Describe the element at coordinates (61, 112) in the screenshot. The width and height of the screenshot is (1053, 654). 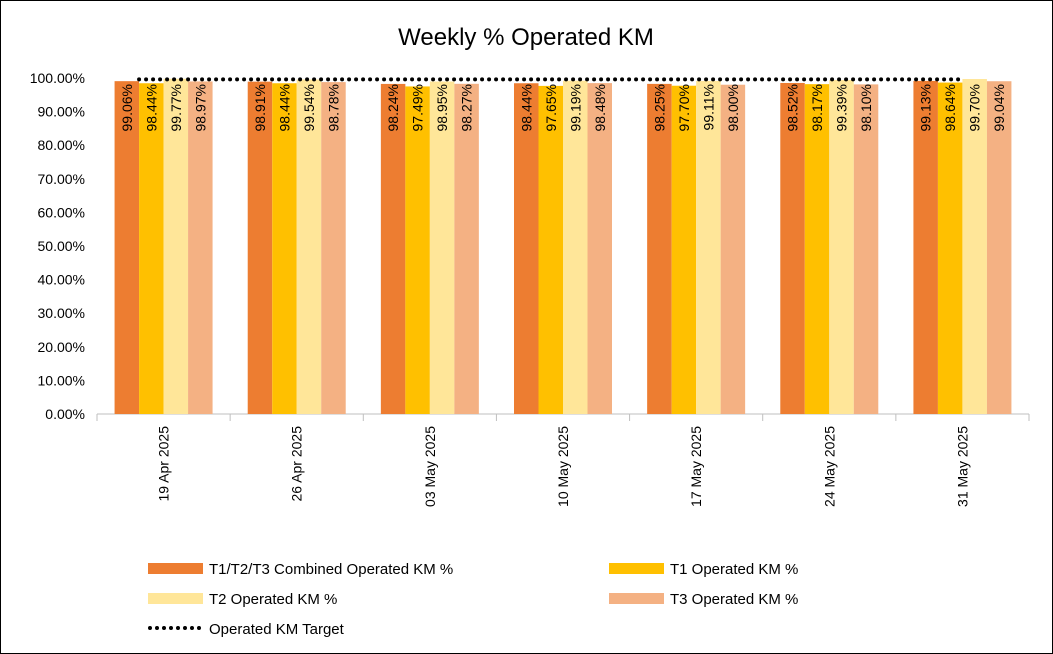
I see `y-tick-label: 90.00%` at that location.